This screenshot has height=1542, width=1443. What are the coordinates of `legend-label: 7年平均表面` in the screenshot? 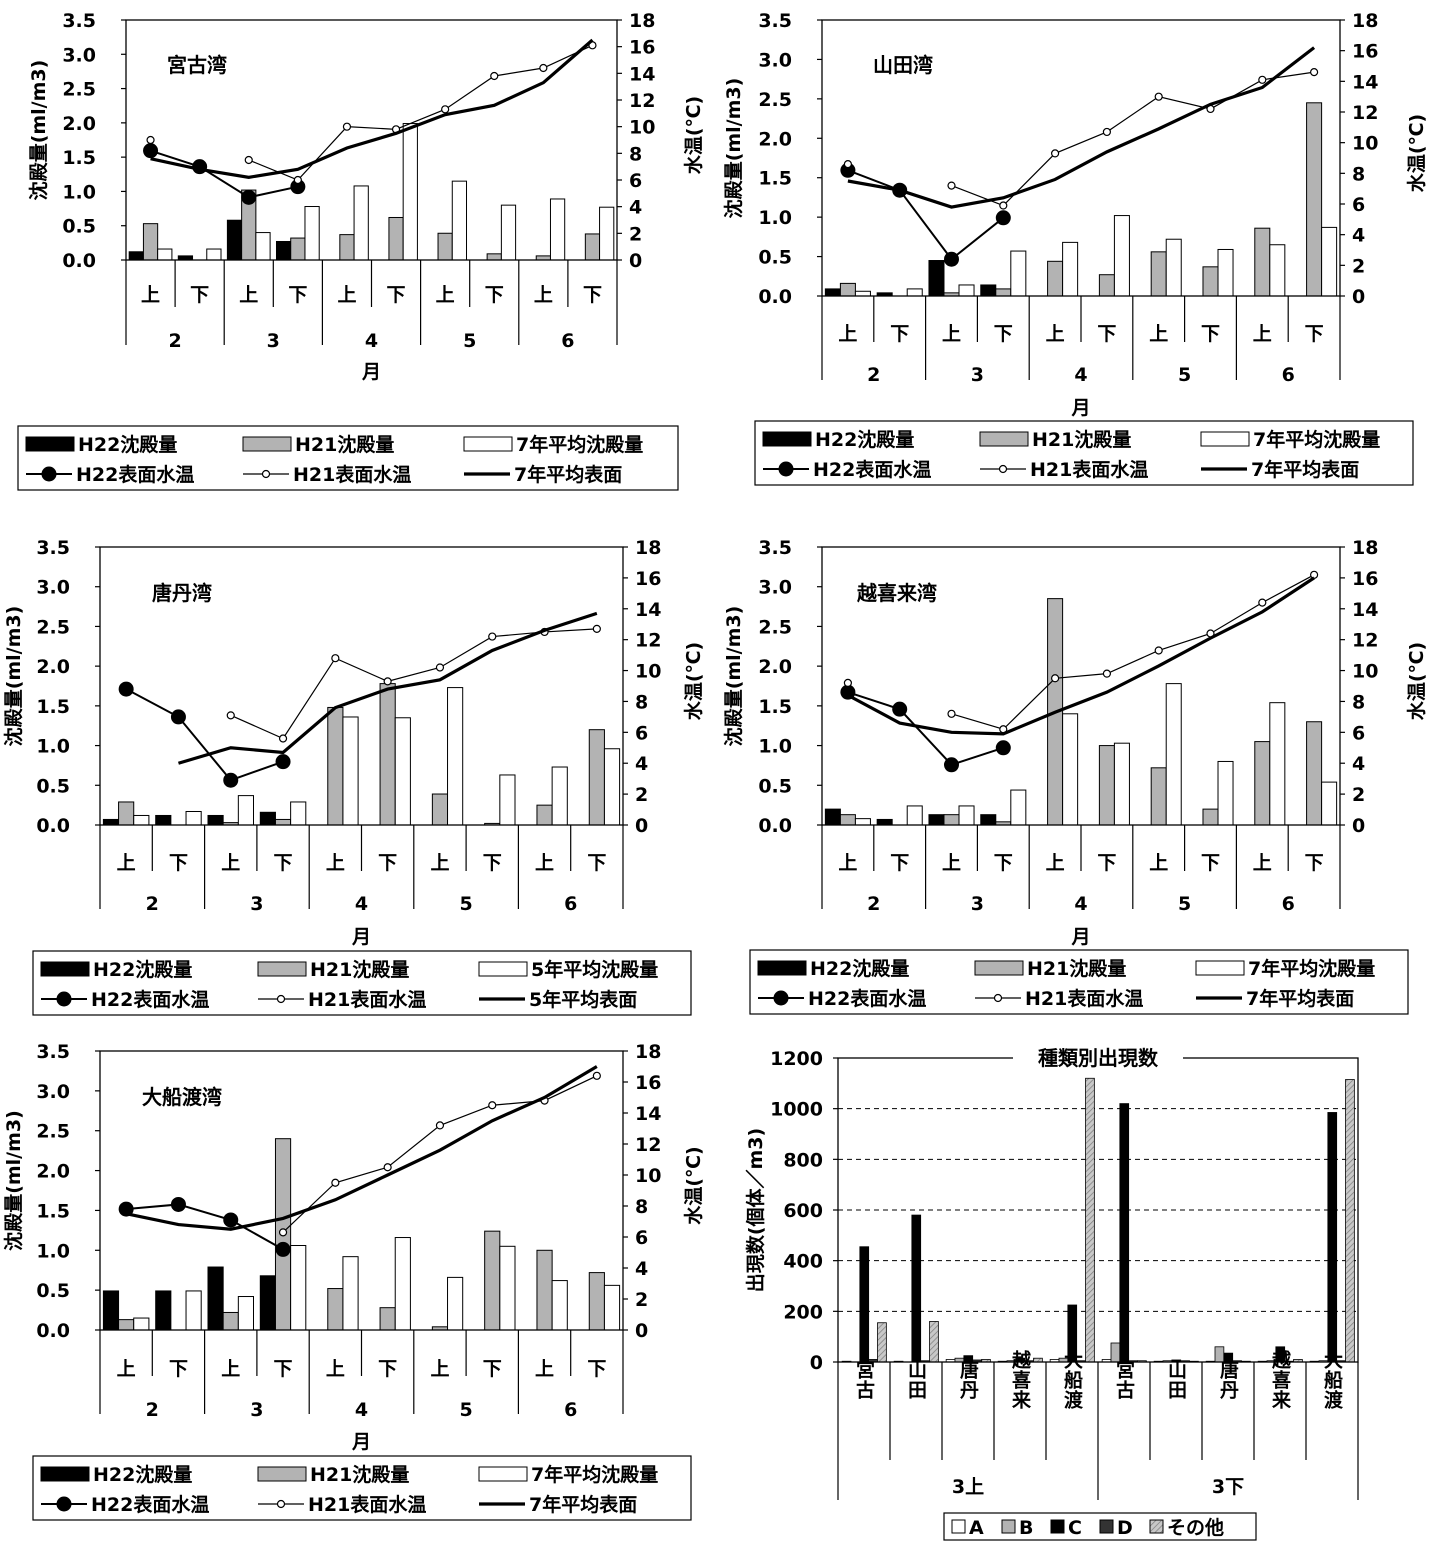 It's located at (1300, 998).